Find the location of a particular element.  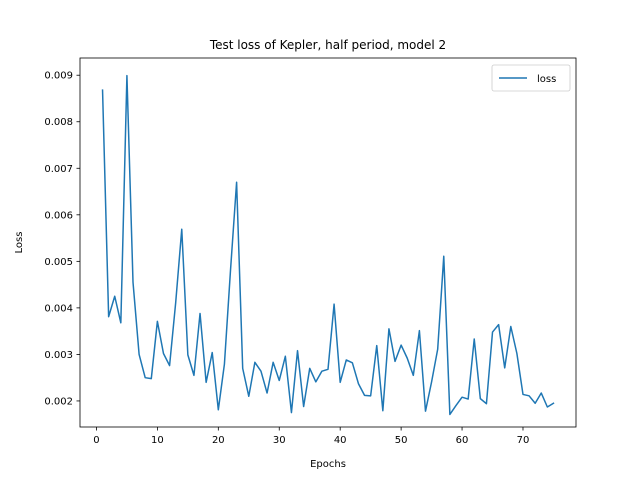

x-tick-label: 50 is located at coordinates (401, 440).